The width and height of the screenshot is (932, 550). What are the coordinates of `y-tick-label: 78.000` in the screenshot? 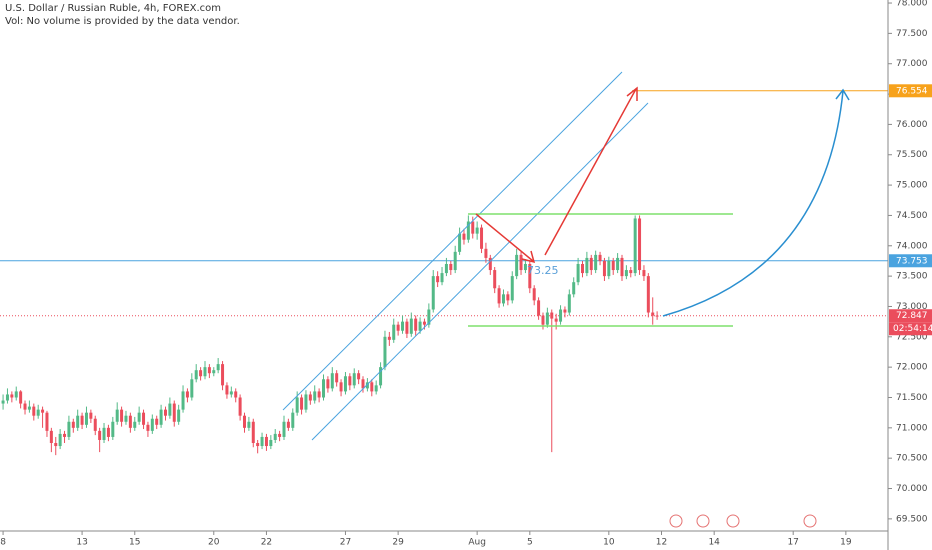 It's located at (912, 4).